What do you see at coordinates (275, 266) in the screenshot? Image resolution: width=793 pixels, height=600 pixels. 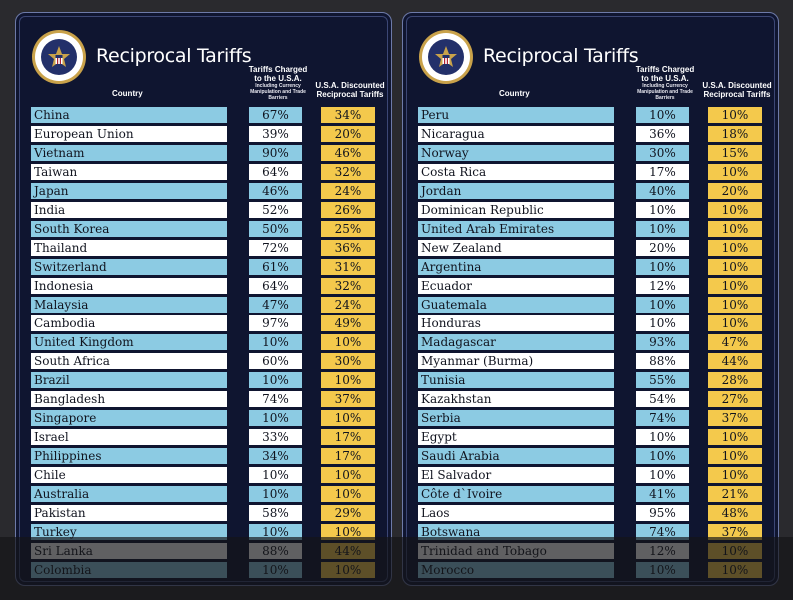 I see `charged-tariff-cell: 61%` at bounding box center [275, 266].